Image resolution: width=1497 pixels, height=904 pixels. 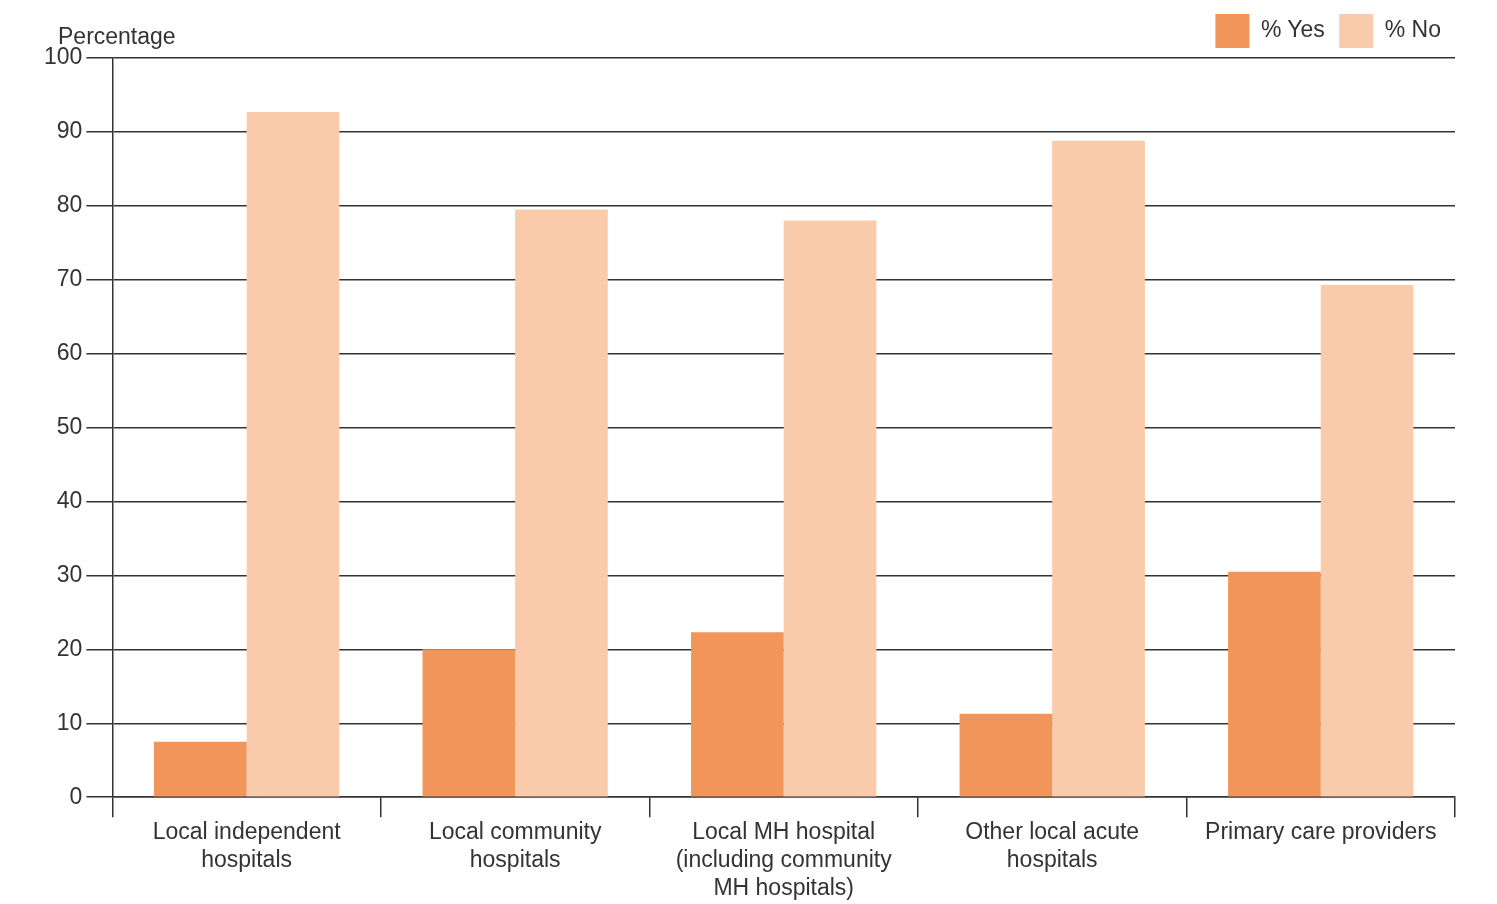 What do you see at coordinates (69, 647) in the screenshot?
I see `y-tick-label: 20` at bounding box center [69, 647].